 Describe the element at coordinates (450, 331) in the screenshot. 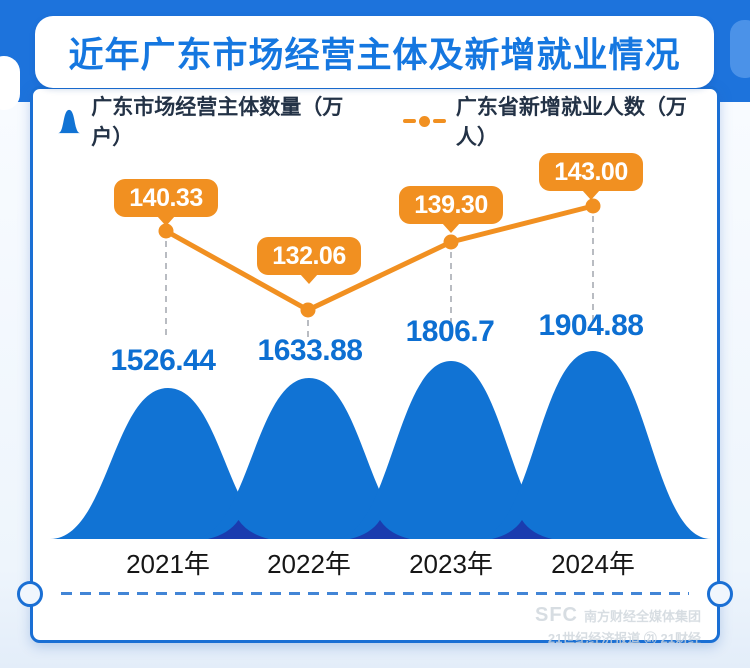

I see `bell-value-2023: 1806.7` at that location.